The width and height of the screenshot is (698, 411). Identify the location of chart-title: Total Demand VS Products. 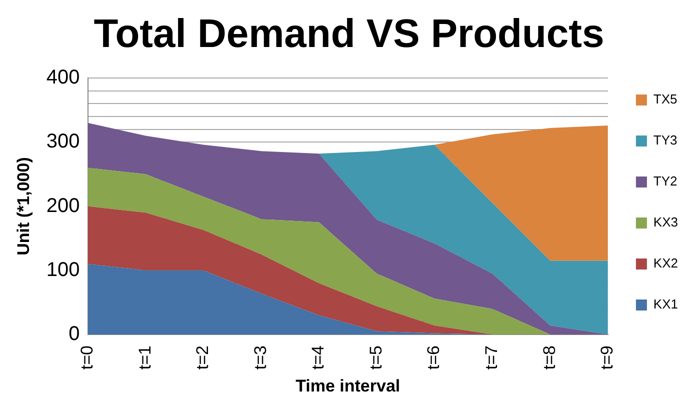
(349, 34).